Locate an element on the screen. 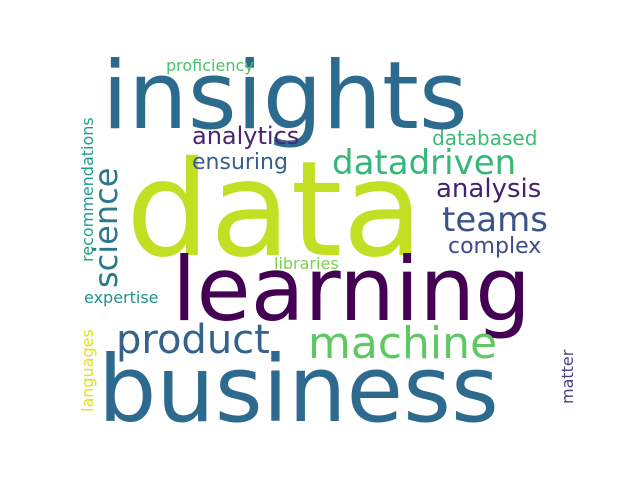 This screenshot has height=480, width=640. word-data: data is located at coordinates (275, 210).